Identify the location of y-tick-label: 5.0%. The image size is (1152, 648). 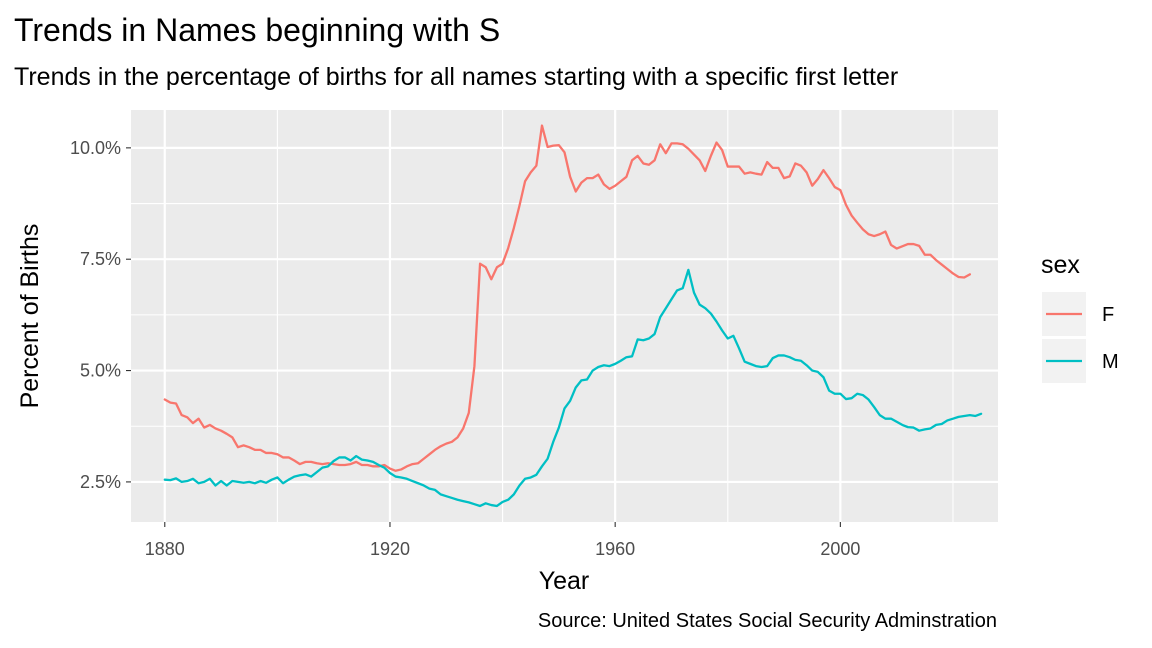
(100, 371).